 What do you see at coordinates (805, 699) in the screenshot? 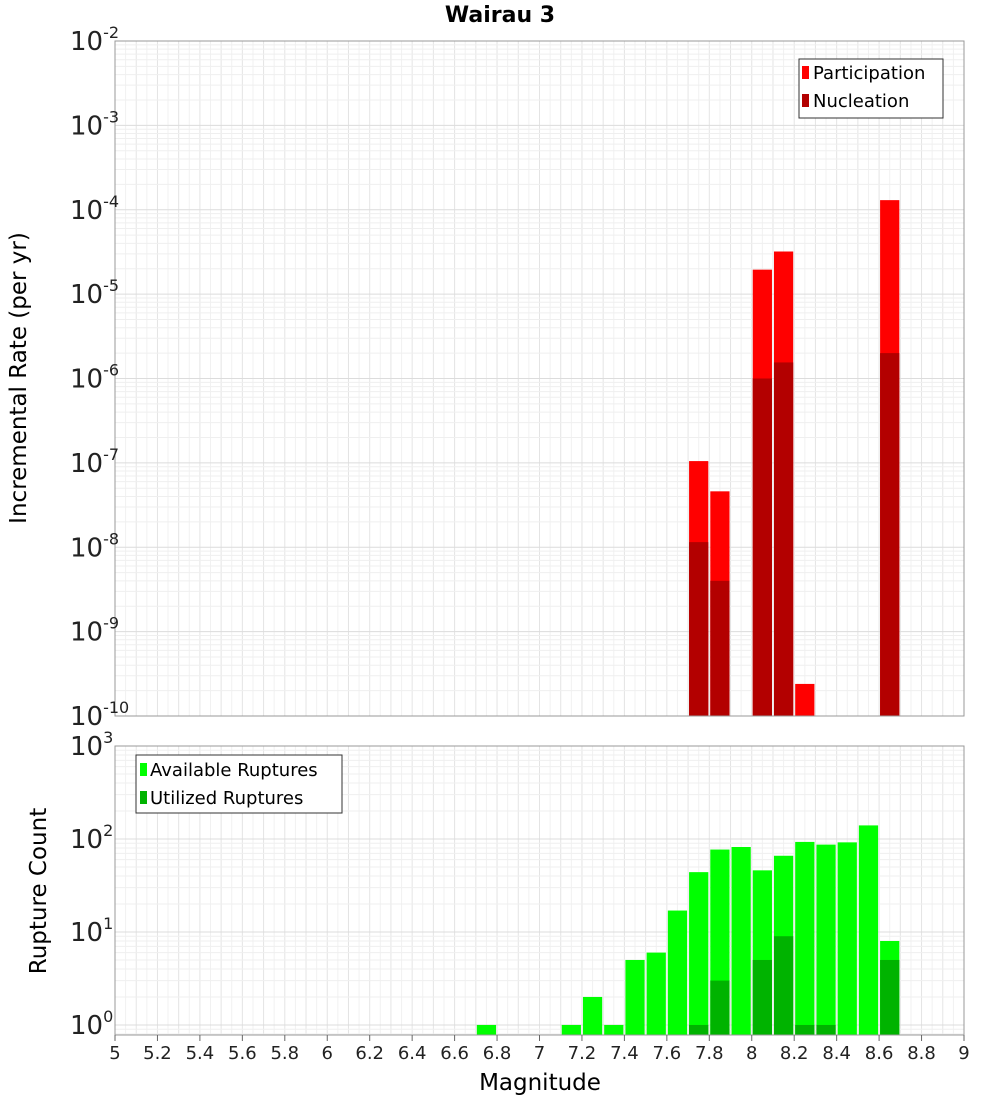
I see `participation-bar` at bounding box center [805, 699].